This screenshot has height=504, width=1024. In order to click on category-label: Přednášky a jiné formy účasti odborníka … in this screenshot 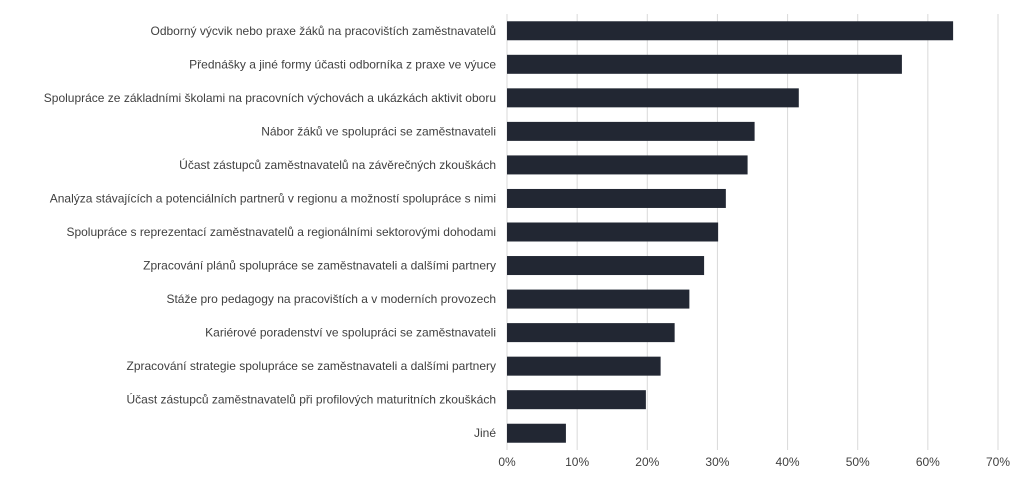, I will do `click(342, 64)`.